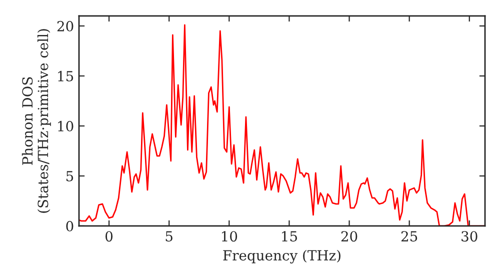  Describe the element at coordinates (470, 236) in the screenshot. I see `x-tick-label: 30` at that location.